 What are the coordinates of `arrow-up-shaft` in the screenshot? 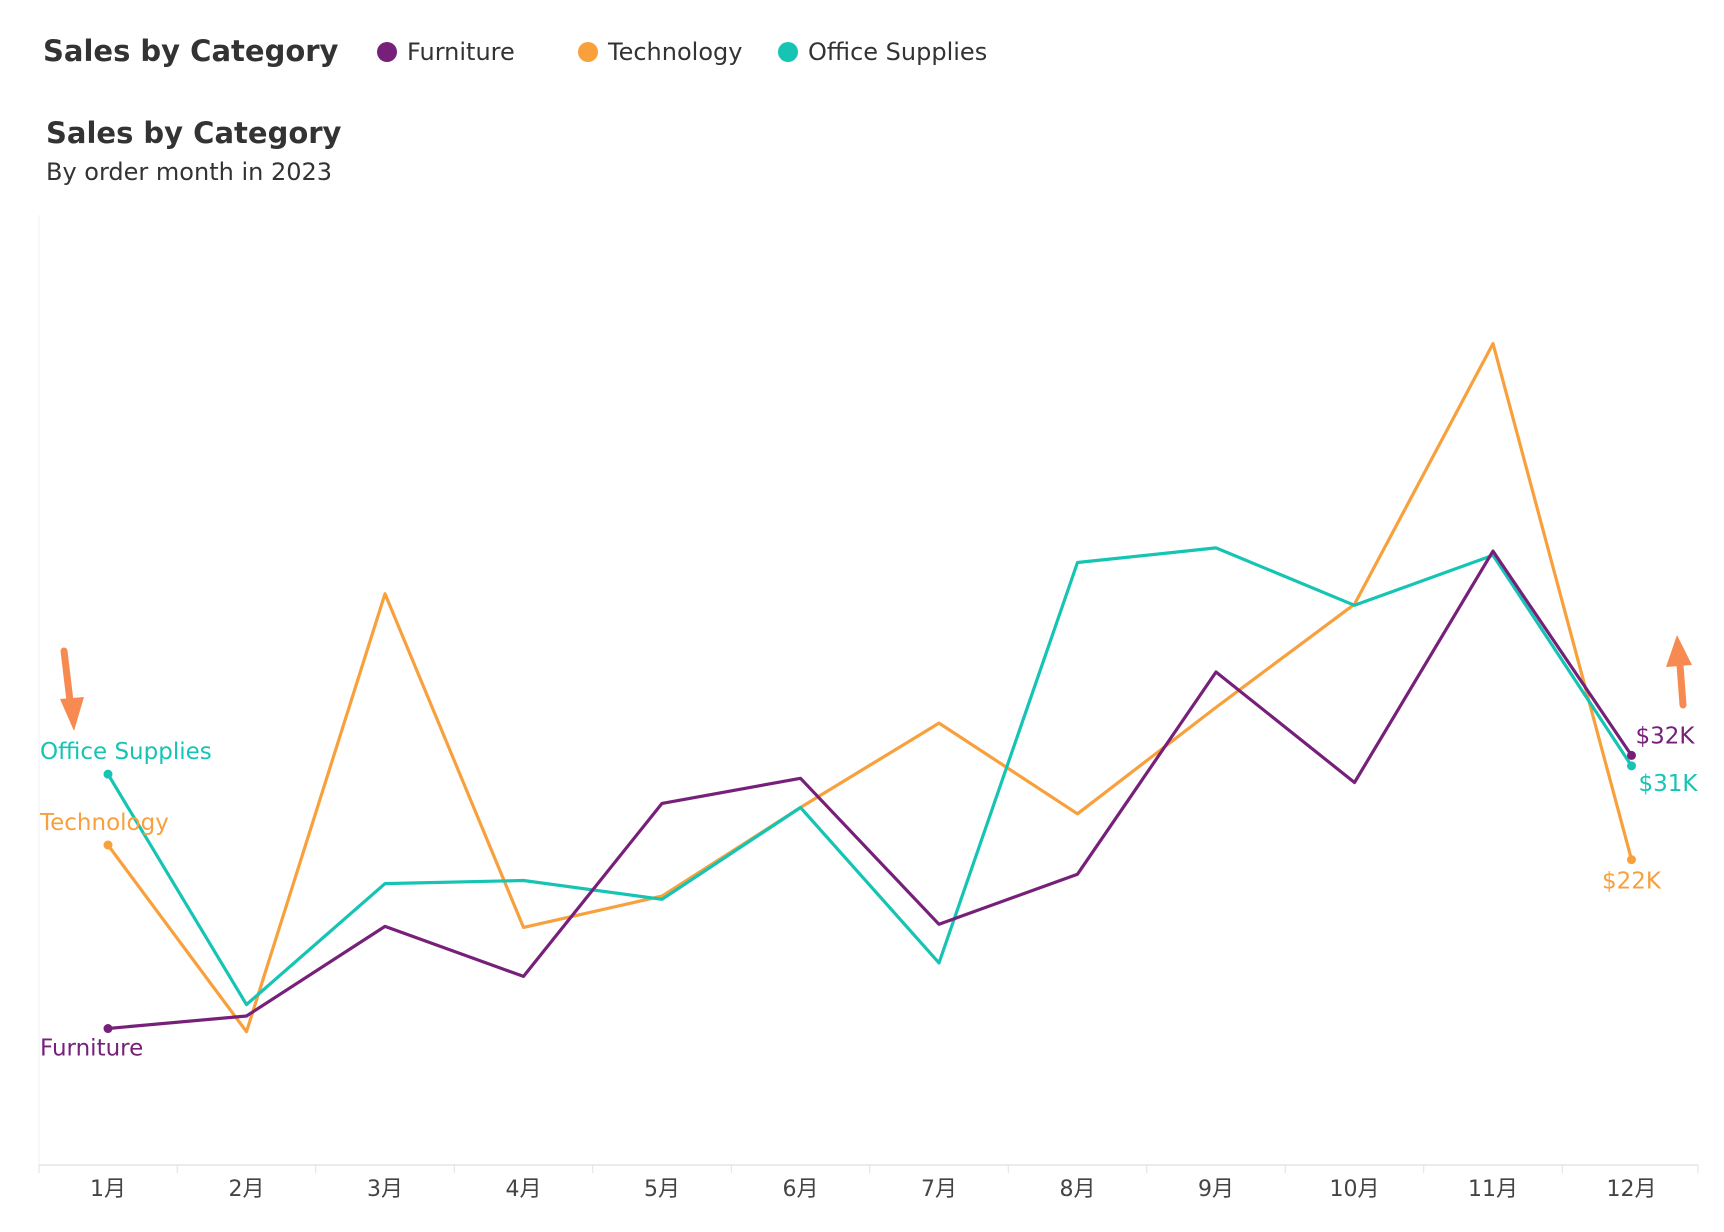 It's located at (1681, 685).